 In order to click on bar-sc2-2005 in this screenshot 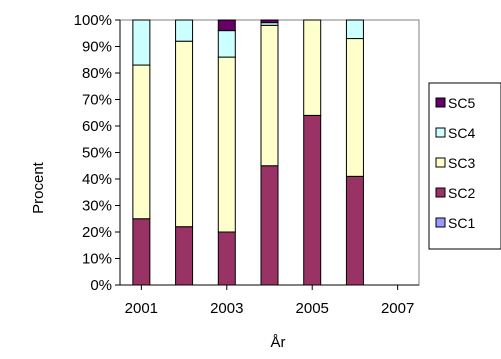, I will do `click(312, 200)`.